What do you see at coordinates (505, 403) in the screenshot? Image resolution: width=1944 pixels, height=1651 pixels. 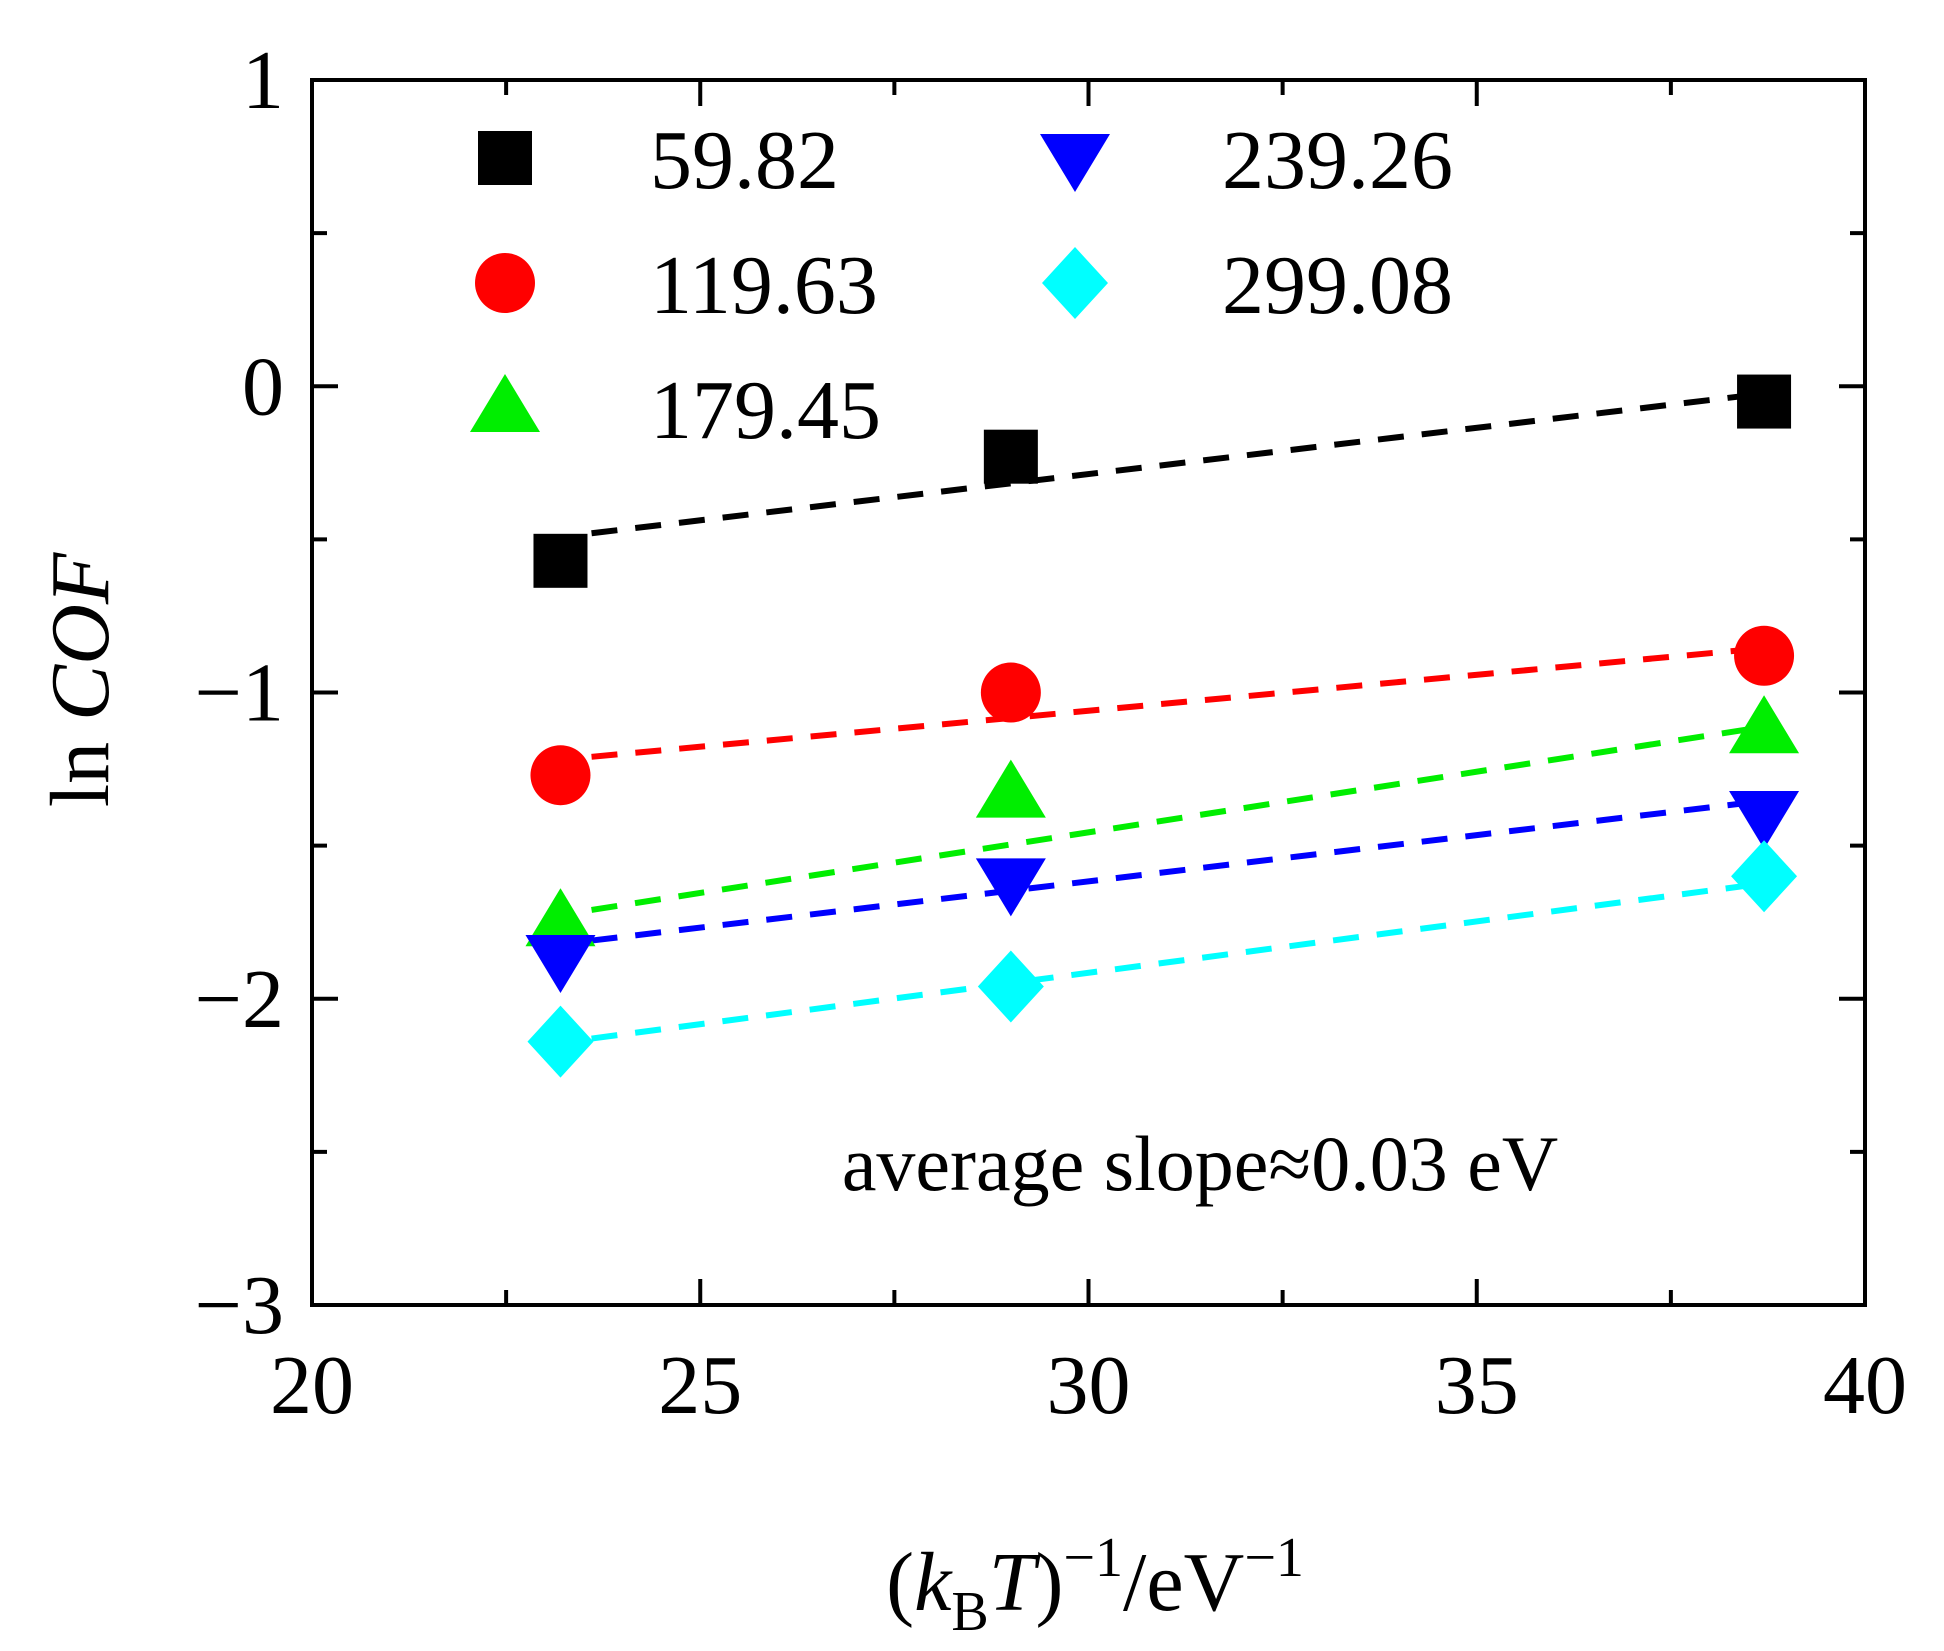 I see `legend-marker-179.45` at bounding box center [505, 403].